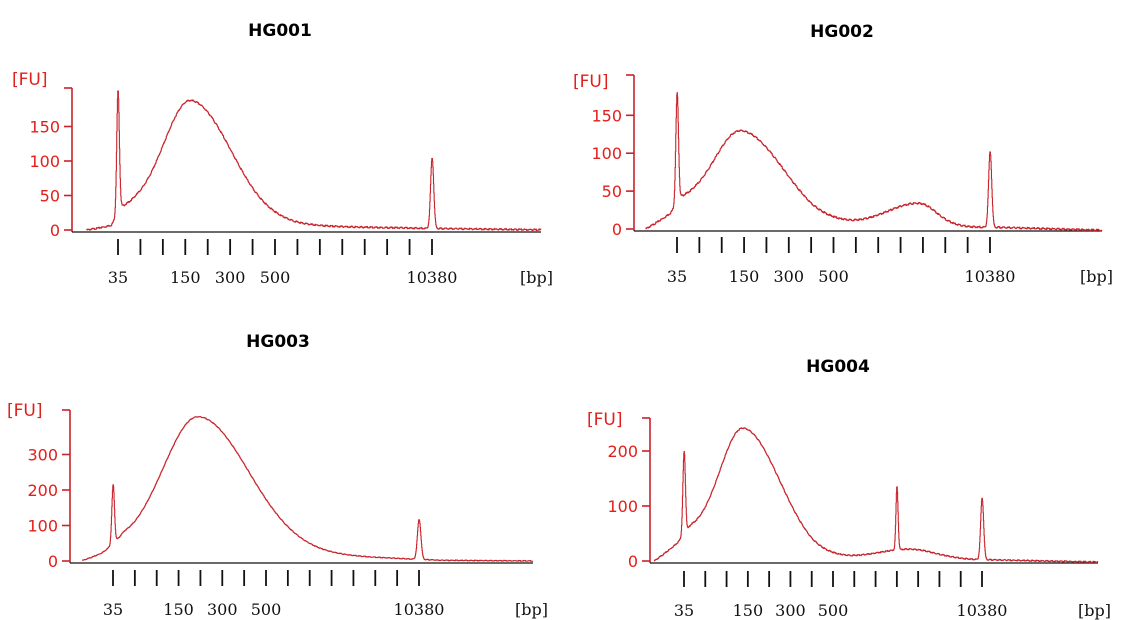 This screenshot has width=1122, height=620. What do you see at coordinates (842, 32) in the screenshot?
I see `chart-title: HG002` at bounding box center [842, 32].